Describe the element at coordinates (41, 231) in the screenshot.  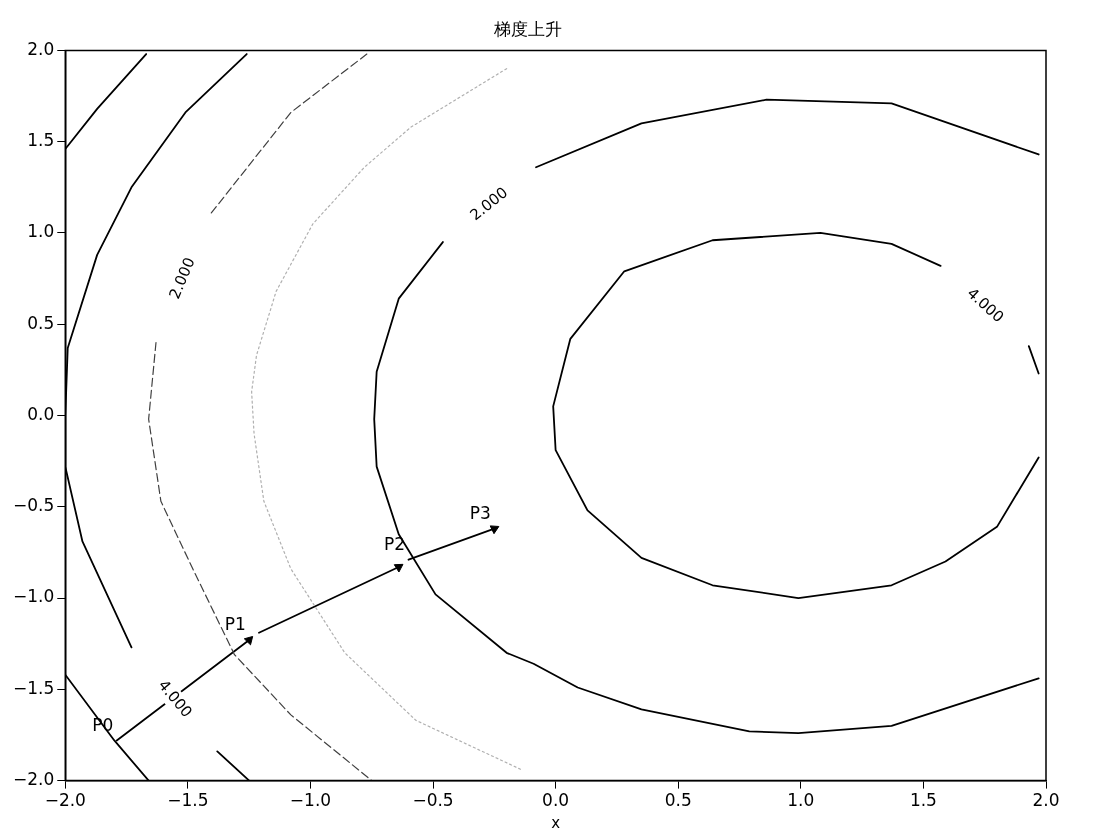
I see `y-tick-label: 1.0` at that location.